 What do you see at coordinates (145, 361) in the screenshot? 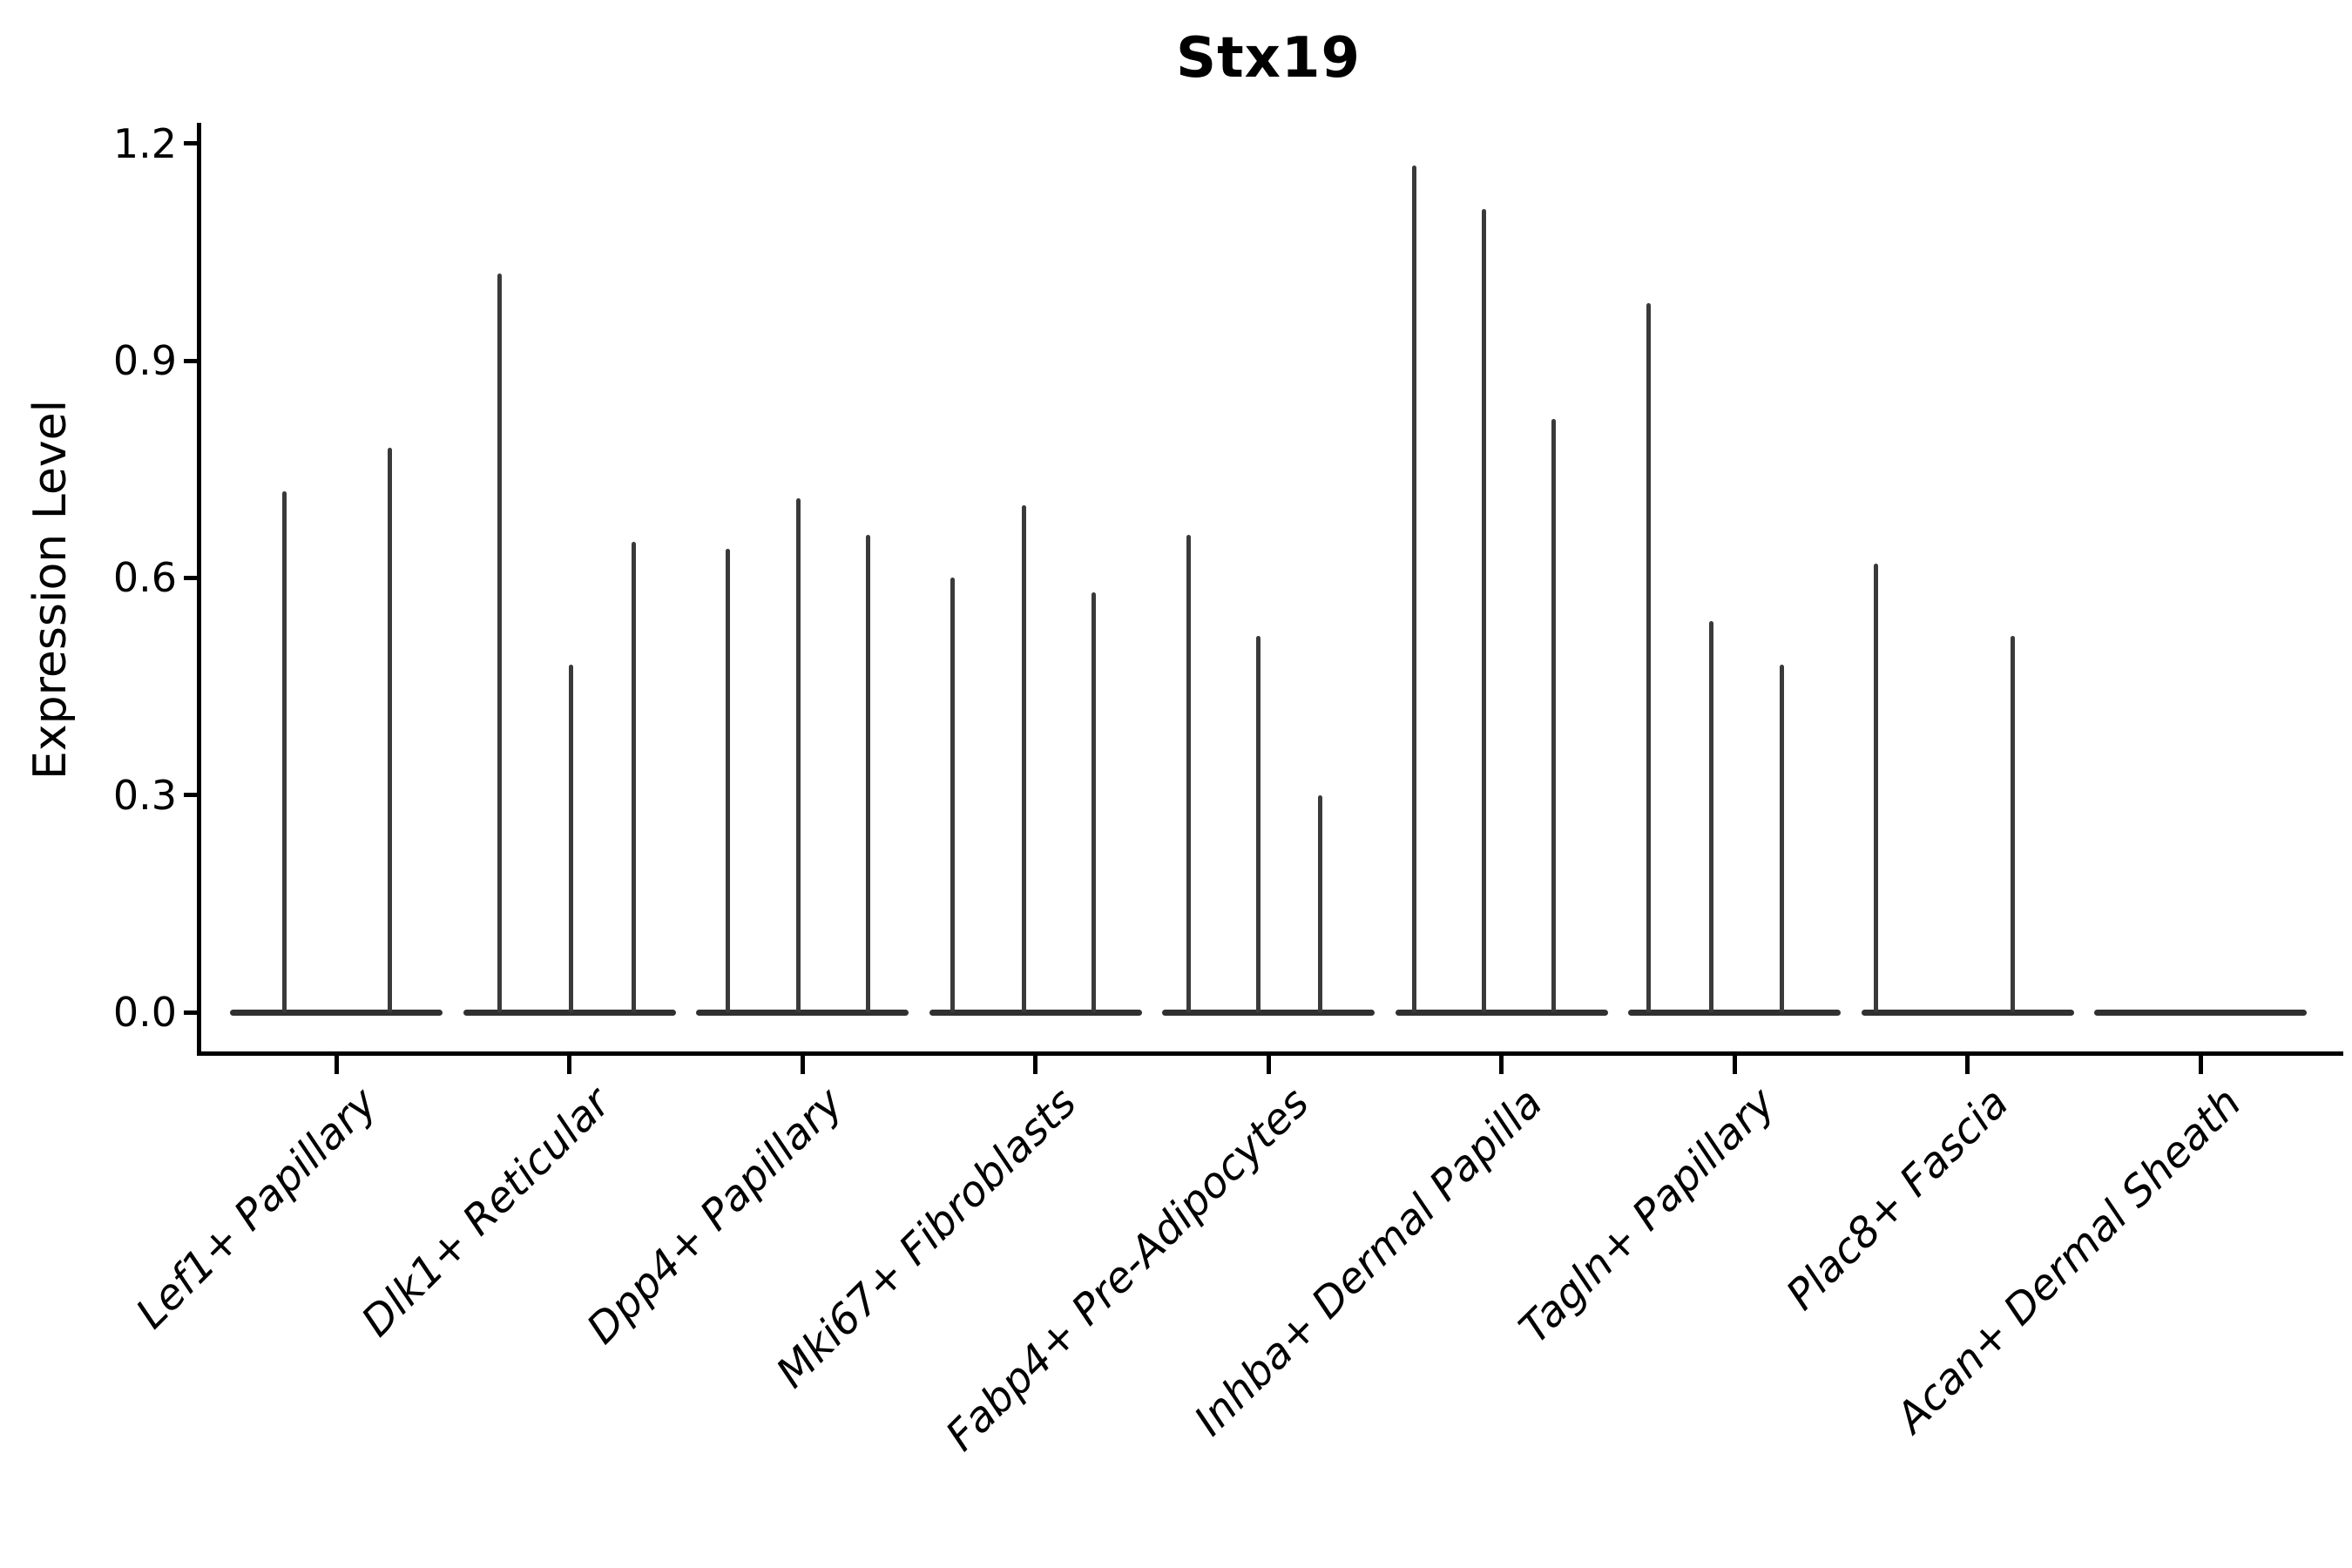
I see `y-tick-label: 0.9` at bounding box center [145, 361].